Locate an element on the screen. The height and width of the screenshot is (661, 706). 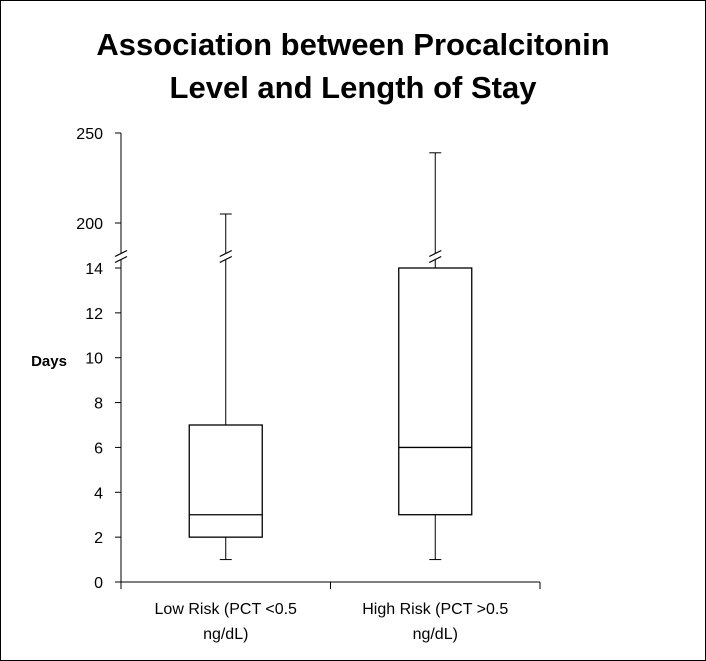
y-tick-label: 200 is located at coordinates (89, 224).